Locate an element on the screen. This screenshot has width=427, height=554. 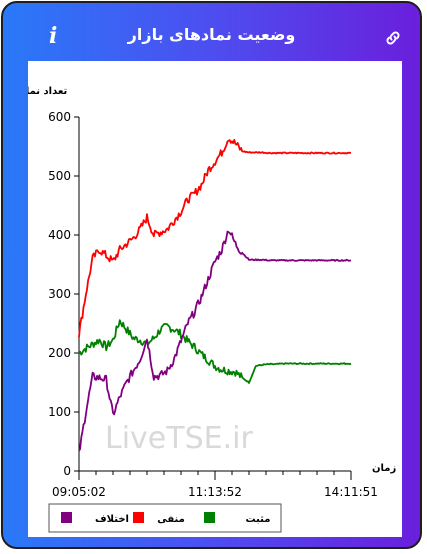
card-title: وضعیت نمادهای بازار is located at coordinates (211, 34).